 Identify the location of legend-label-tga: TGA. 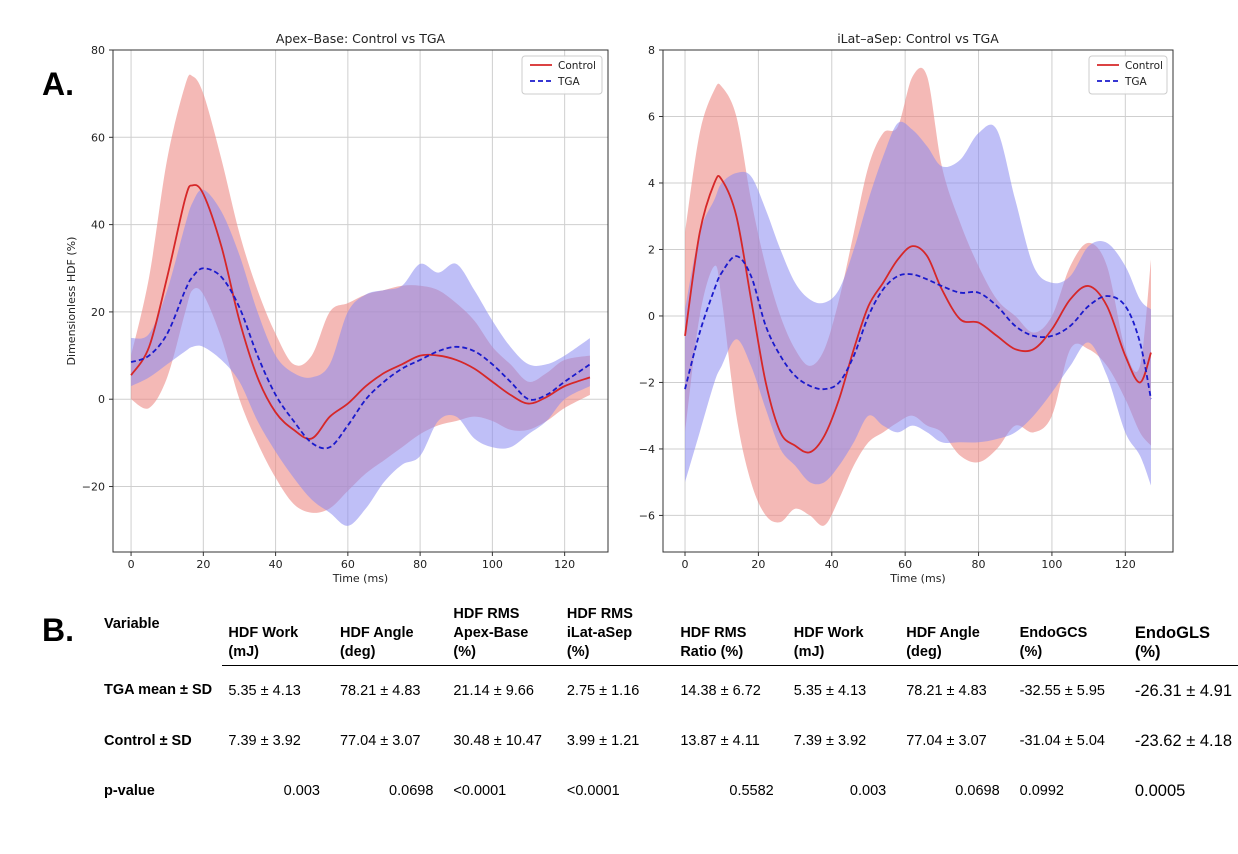
(569, 82).